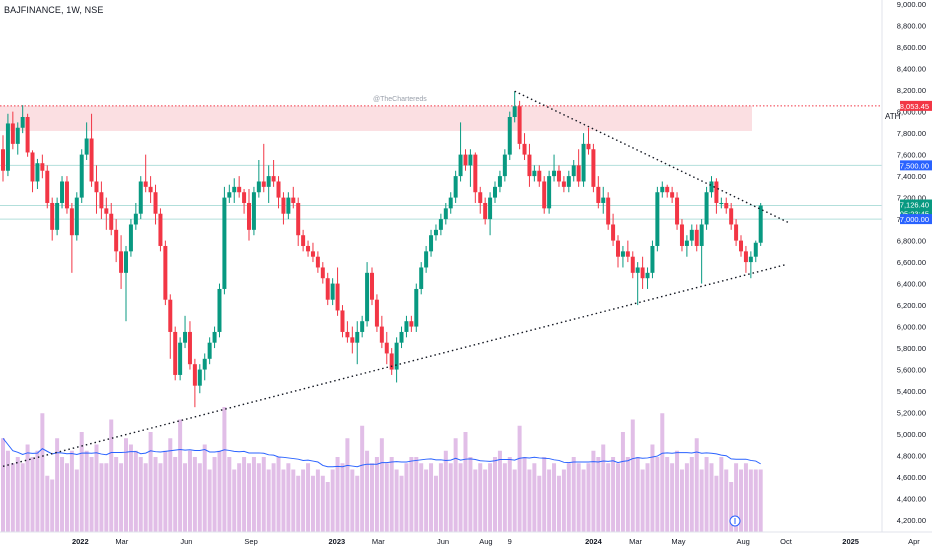 The width and height of the screenshot is (932, 555). Describe the element at coordinates (911, 348) in the screenshot. I see `y-tick-label: 5,800.00` at that location.